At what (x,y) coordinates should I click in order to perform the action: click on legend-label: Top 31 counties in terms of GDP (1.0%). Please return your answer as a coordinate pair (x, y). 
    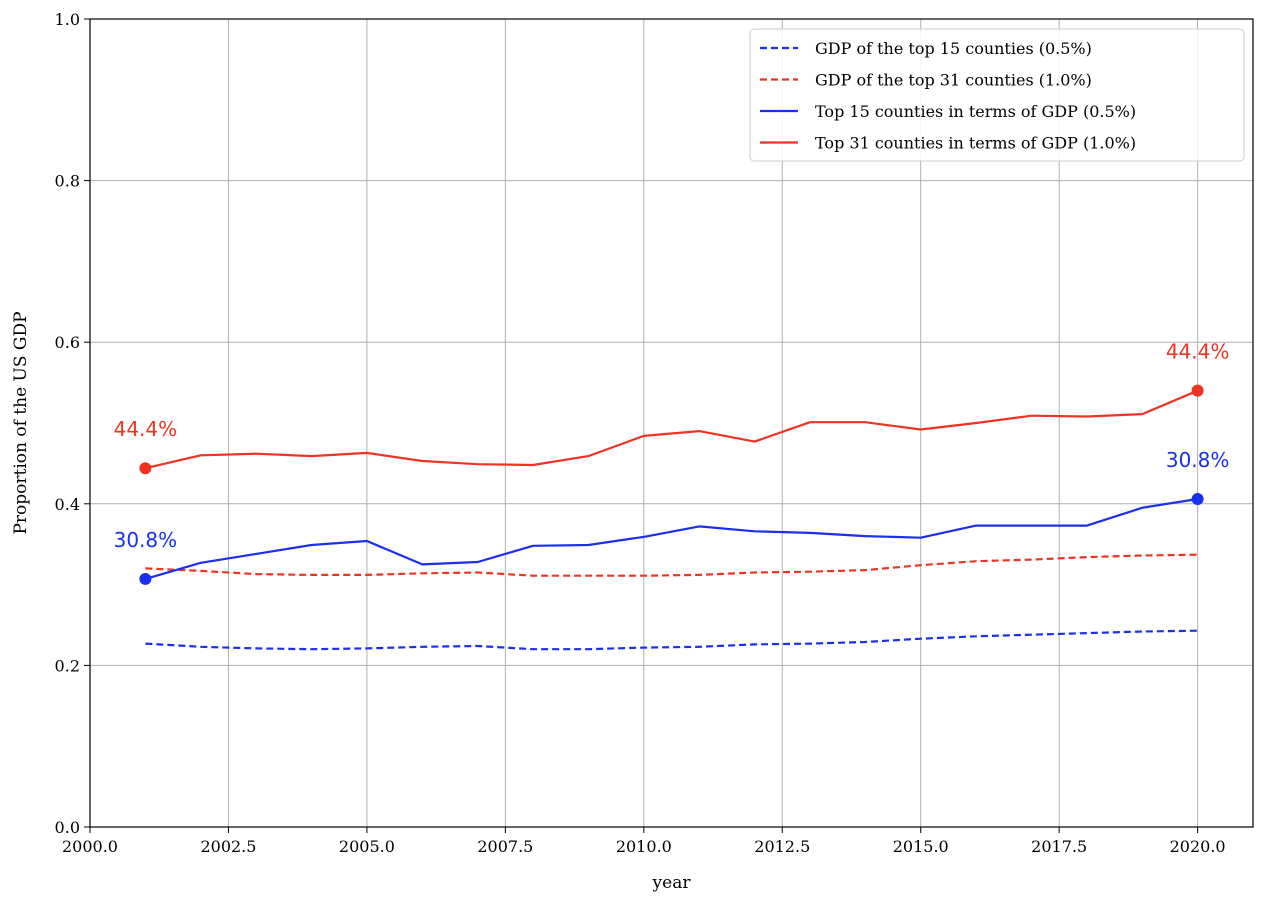
    Looking at the image, I should click on (975, 143).